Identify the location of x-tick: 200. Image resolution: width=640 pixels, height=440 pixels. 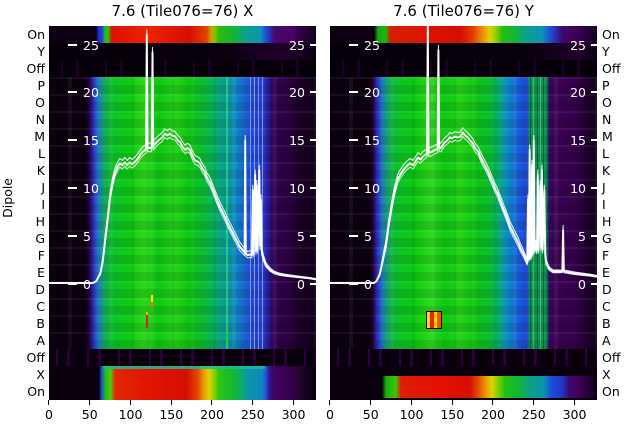
(493, 411).